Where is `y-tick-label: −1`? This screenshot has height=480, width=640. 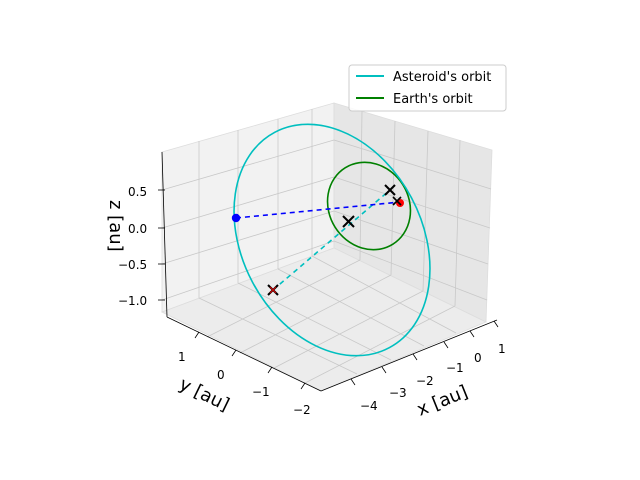 y-tick-label: −1 is located at coordinates (261, 392).